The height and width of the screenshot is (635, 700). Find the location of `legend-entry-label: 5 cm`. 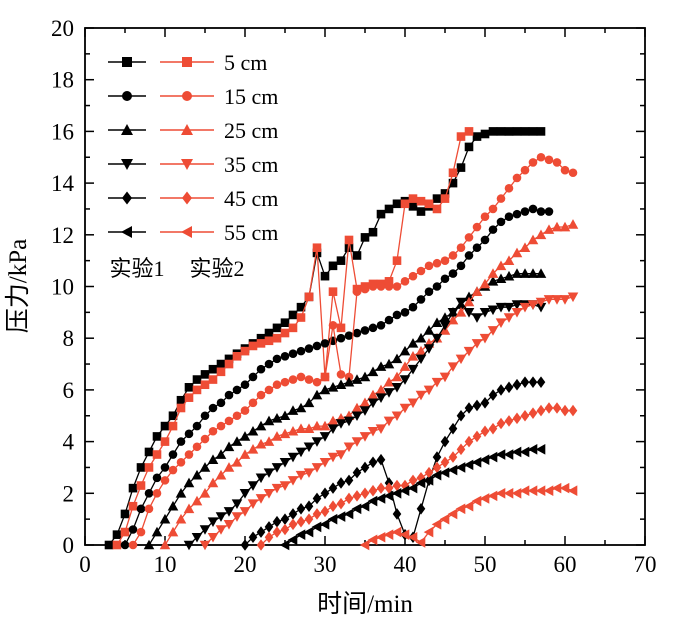

legend-entry-label: 5 cm is located at coordinates (245, 62).